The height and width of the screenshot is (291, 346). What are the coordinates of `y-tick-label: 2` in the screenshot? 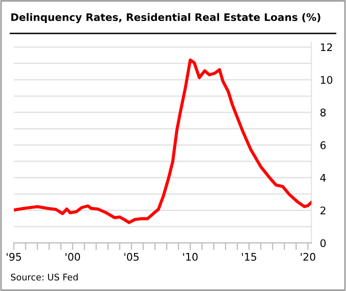 It's located at (323, 210).